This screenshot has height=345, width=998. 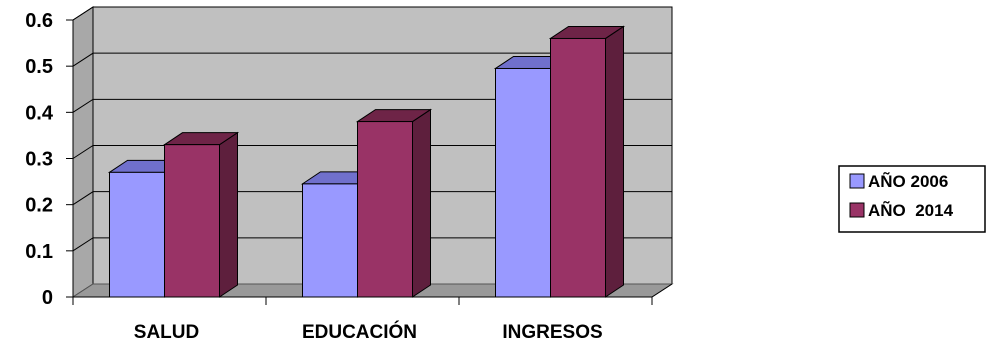 What do you see at coordinates (39, 113) in the screenshot?
I see `y-tick-label: 0.4` at bounding box center [39, 113].